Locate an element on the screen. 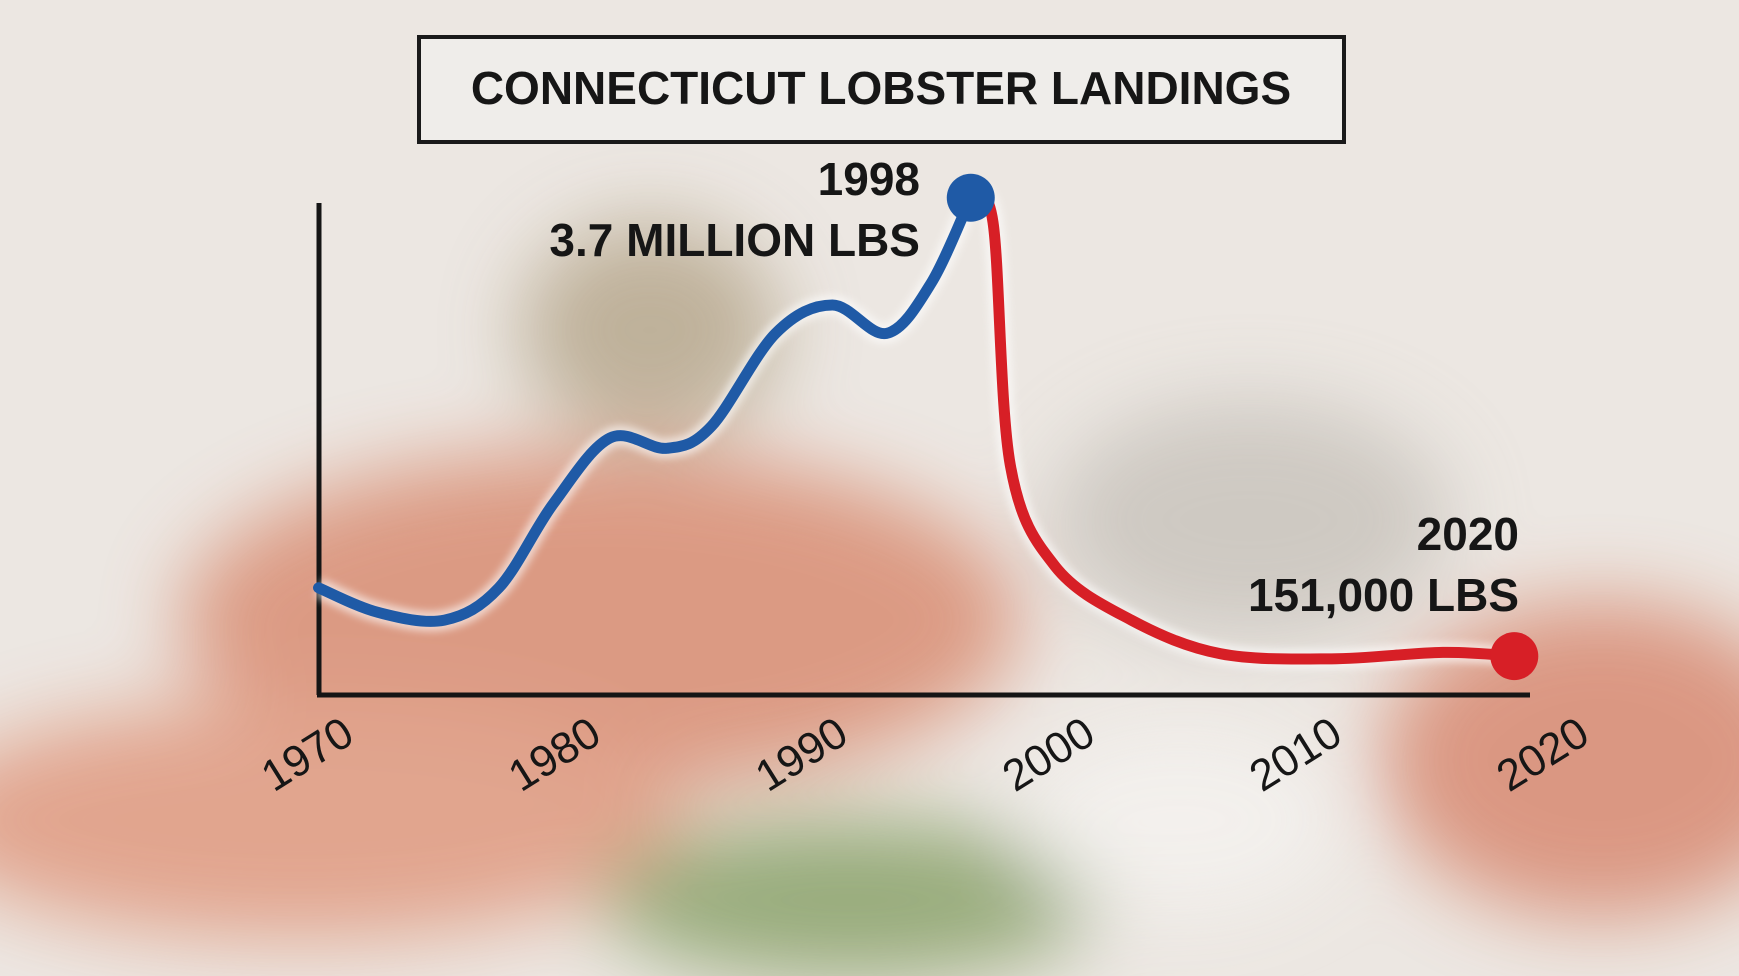  annotation: 2020 is located at coordinates (1468, 534).